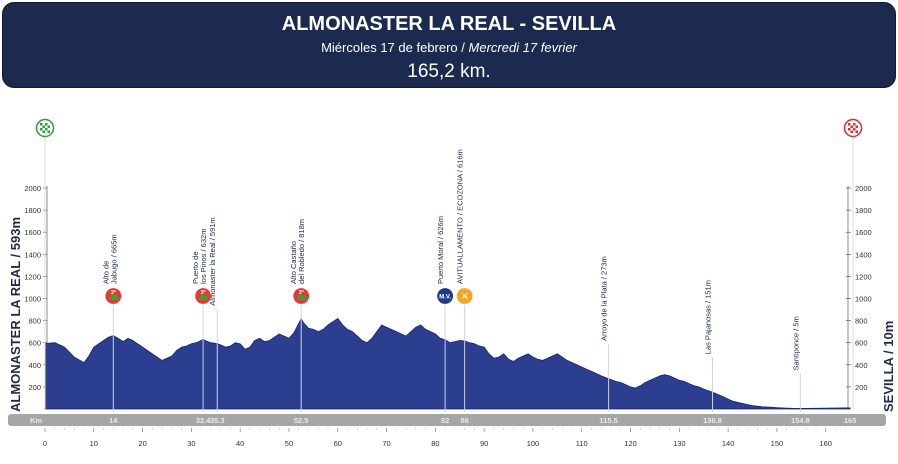 This screenshot has width=898, height=464. I want to click on sprint-label: M.V., so click(445, 298).